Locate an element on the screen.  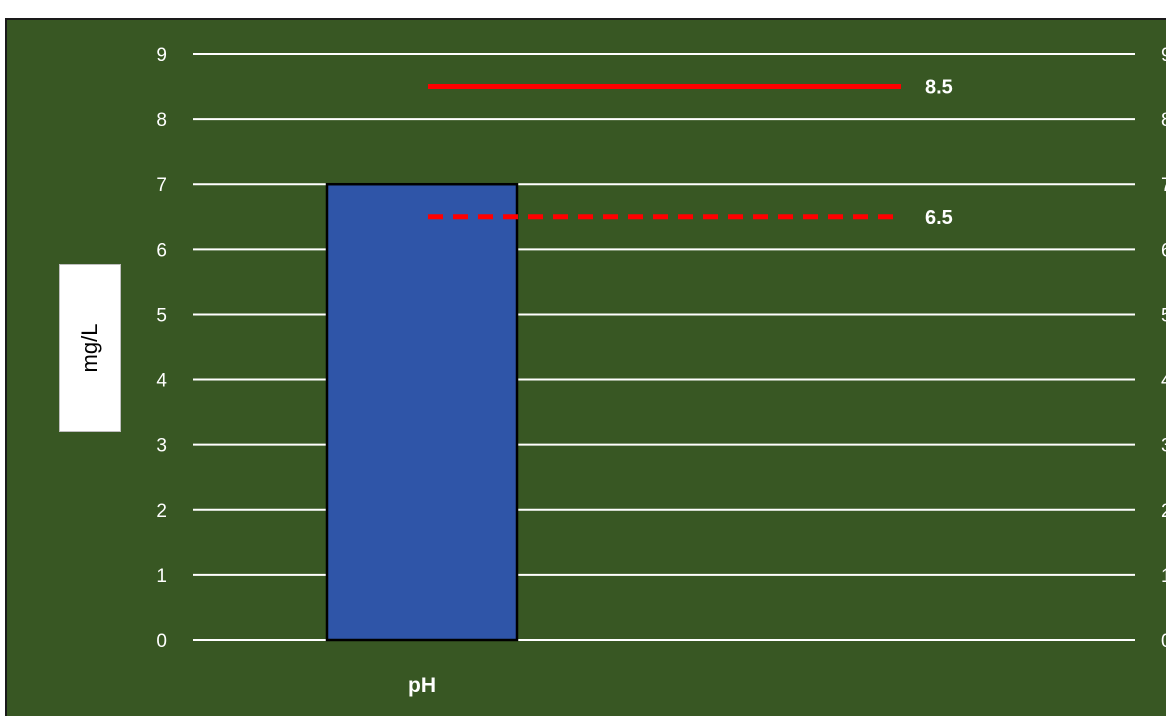
y-axis-label: mg/L is located at coordinates (89, 348).